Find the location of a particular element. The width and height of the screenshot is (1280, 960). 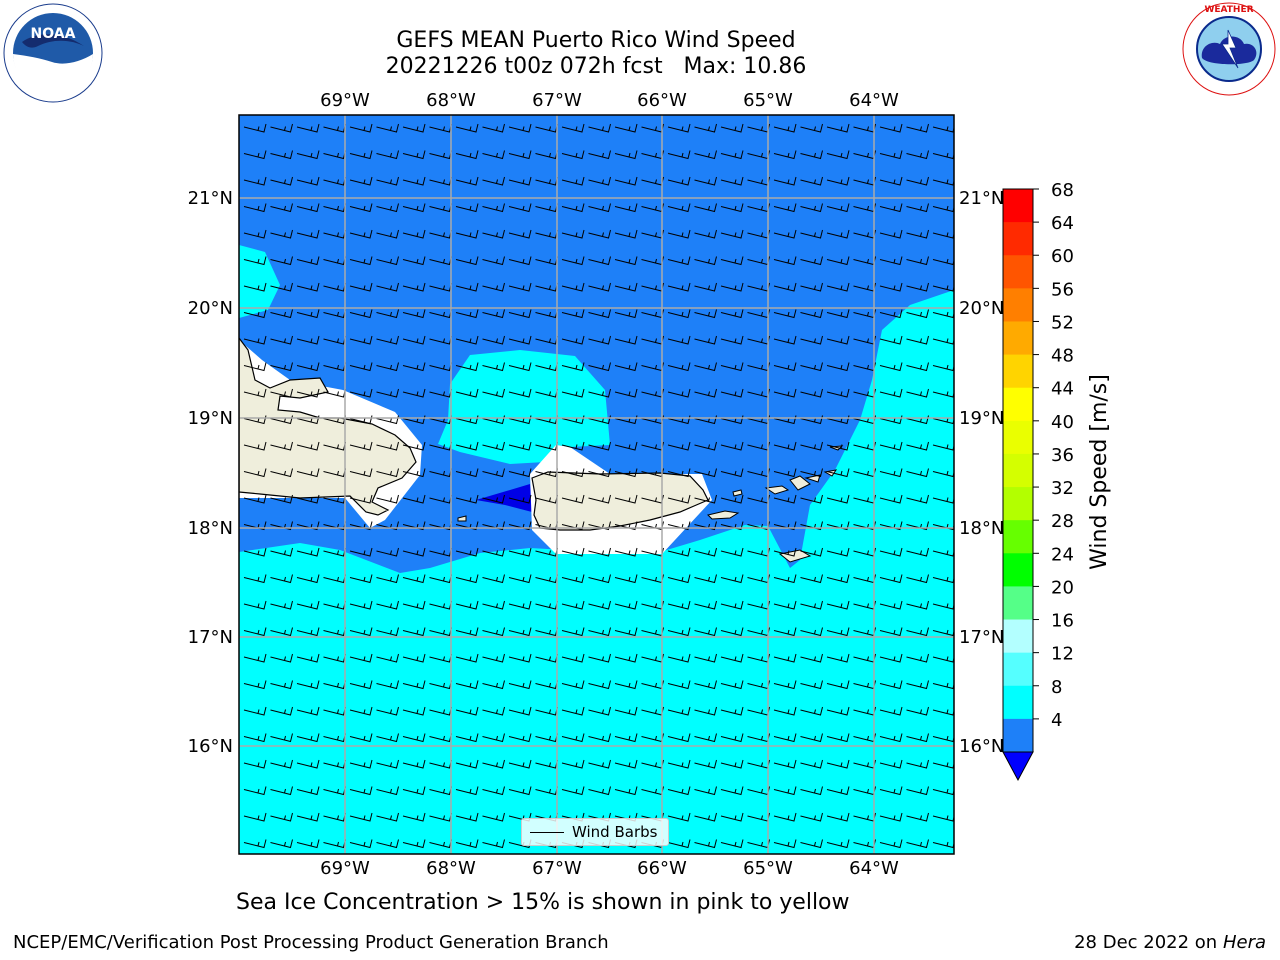

title-line-2: 20221226 t00z 072h fcst Max: 10.86 is located at coordinates (596, 66).